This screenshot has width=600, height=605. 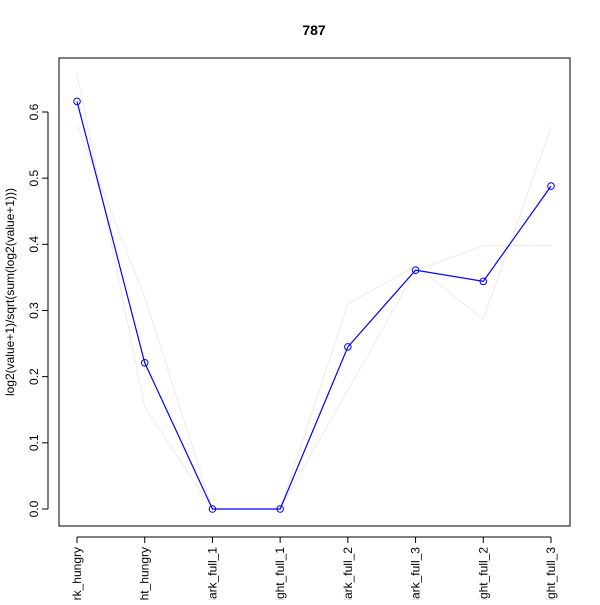 I want to click on y-tick-label: 0.2, so click(x=34, y=376).